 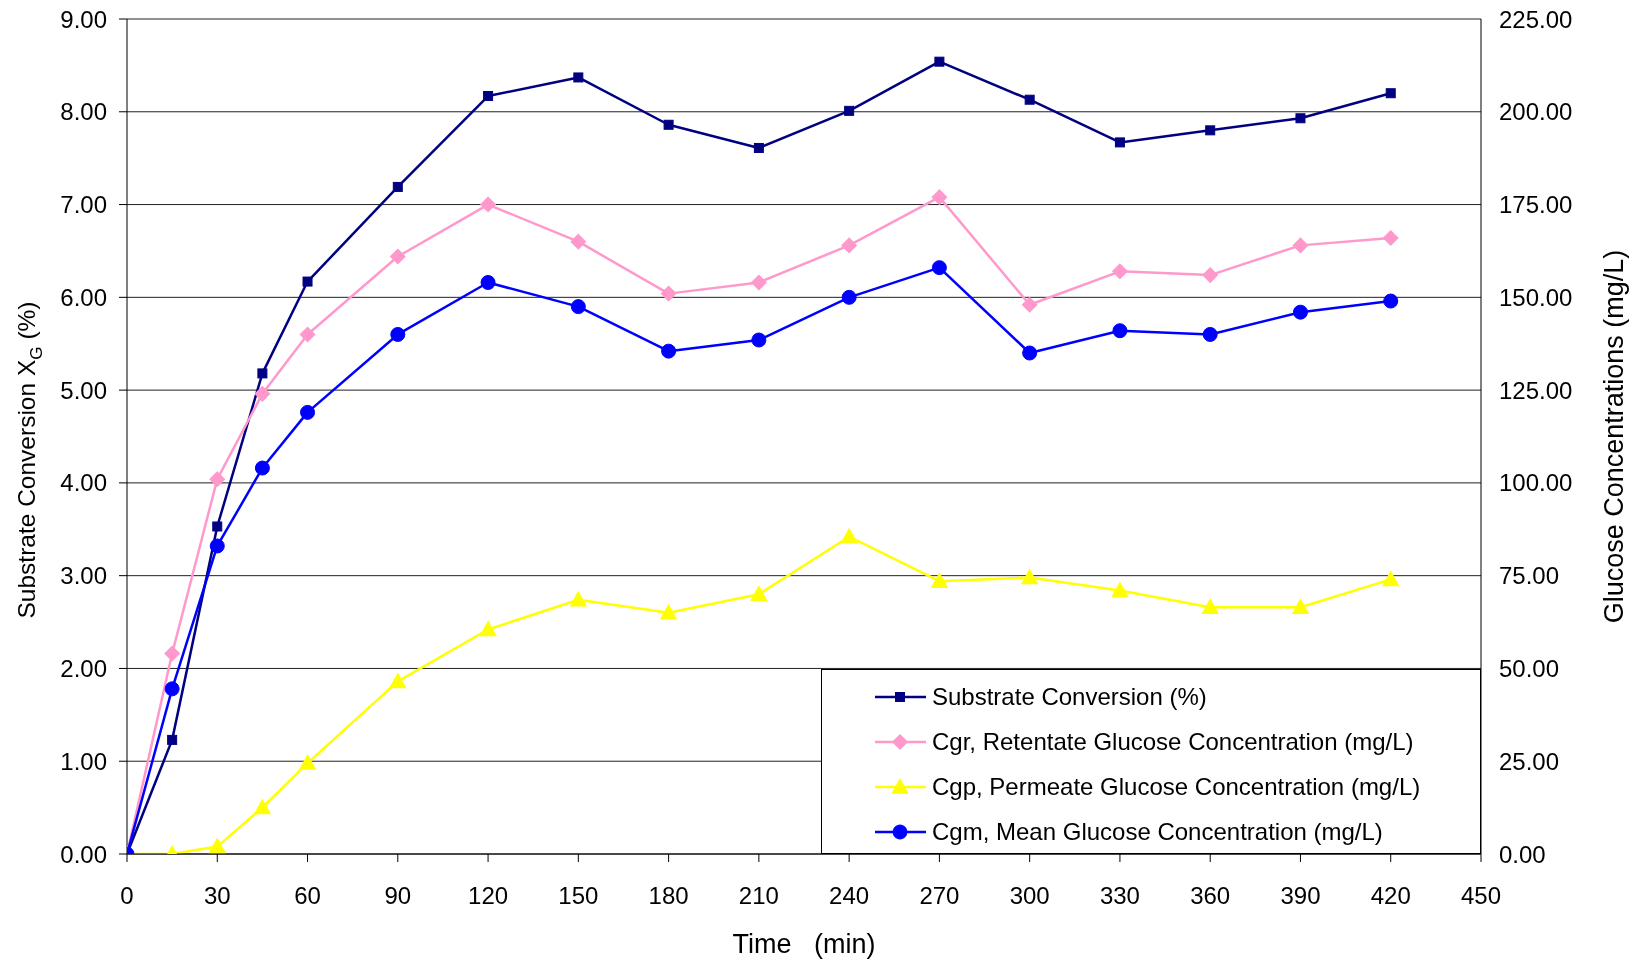 I want to click on legend-label: Cgp, Permeate Glucose Concentration (mg/L), so click(x=1176, y=786).